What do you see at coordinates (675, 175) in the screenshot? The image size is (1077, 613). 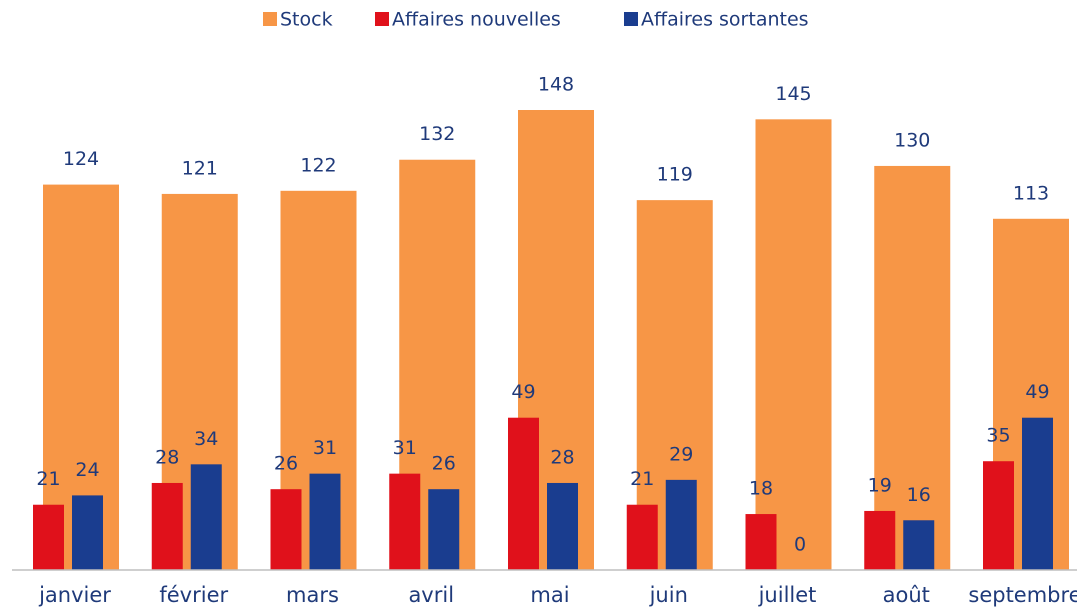 I see `value-label: 119` at bounding box center [675, 175].